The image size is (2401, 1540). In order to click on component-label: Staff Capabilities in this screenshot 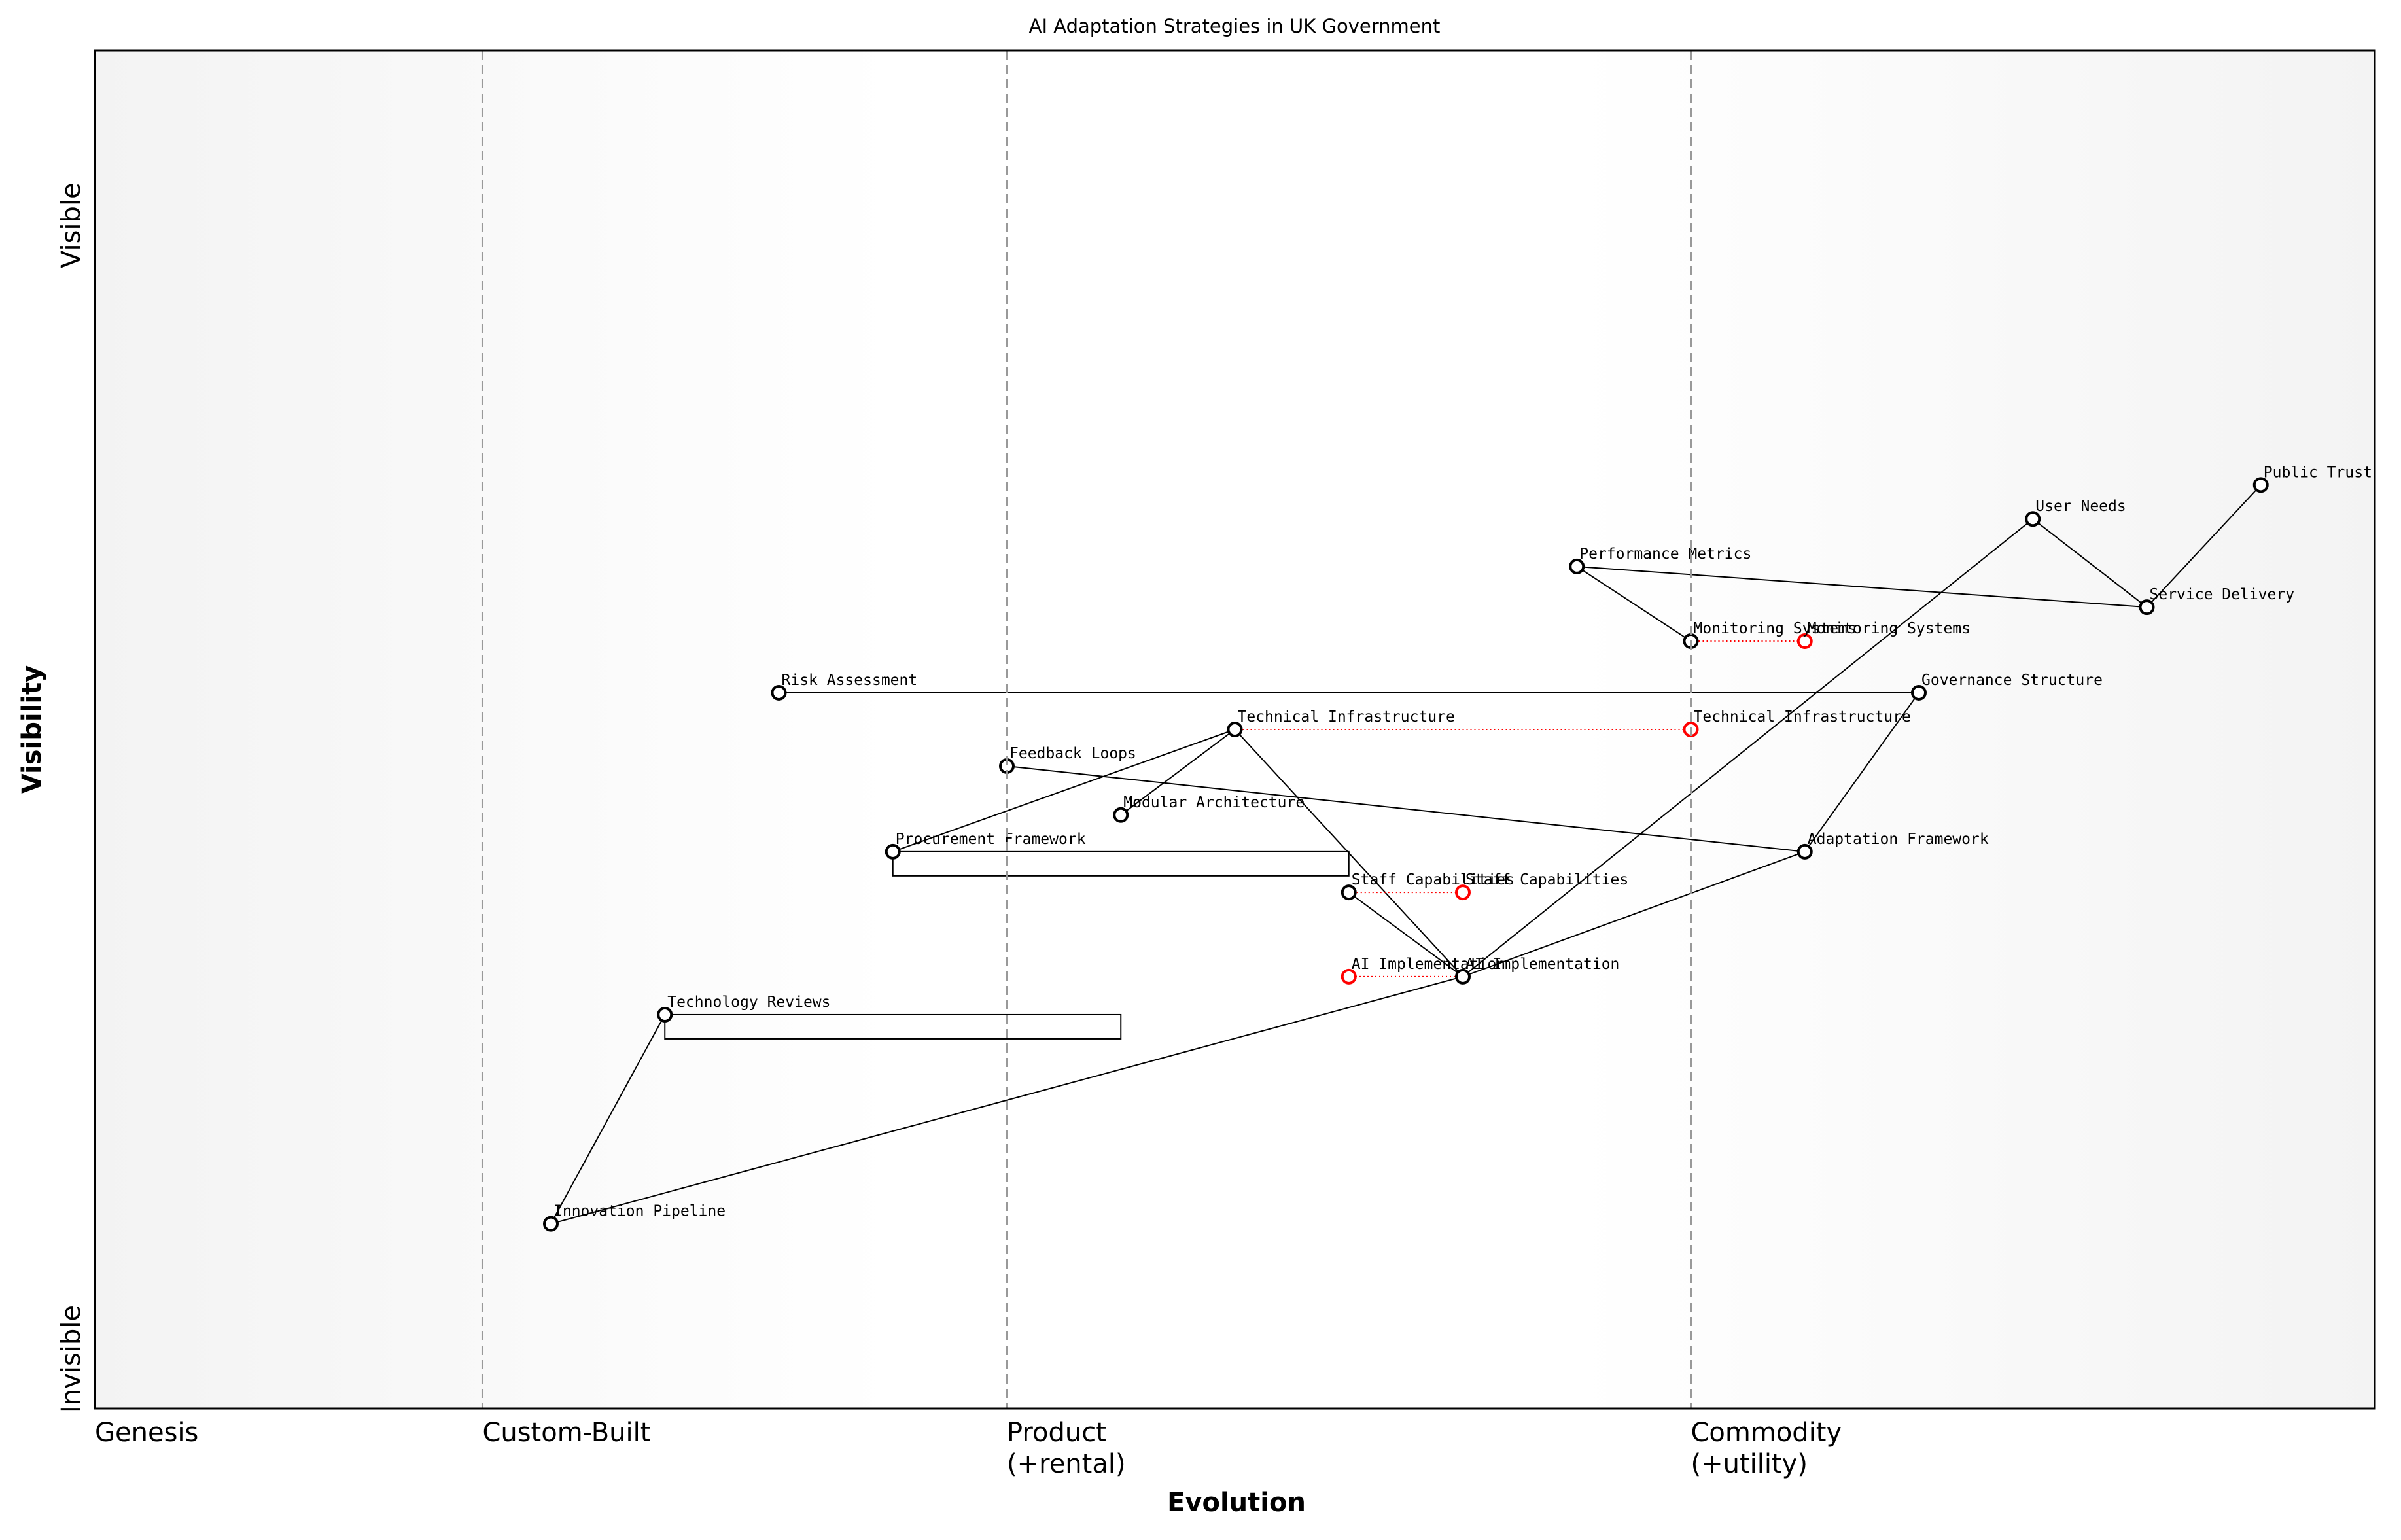, I will do `click(1433, 879)`.